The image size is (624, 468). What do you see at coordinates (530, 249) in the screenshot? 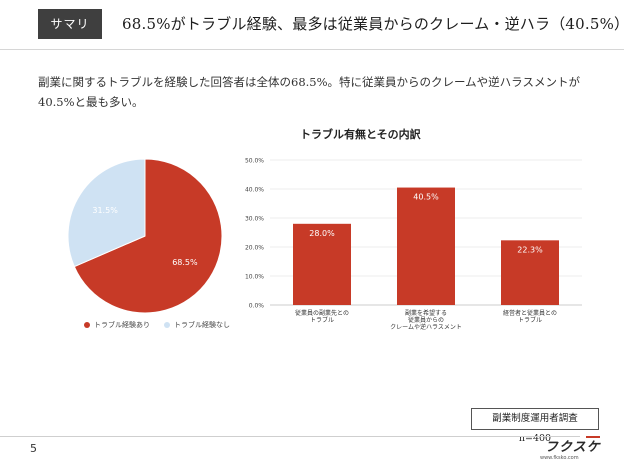
I see `bar-data-label: 22.3%` at bounding box center [530, 249].